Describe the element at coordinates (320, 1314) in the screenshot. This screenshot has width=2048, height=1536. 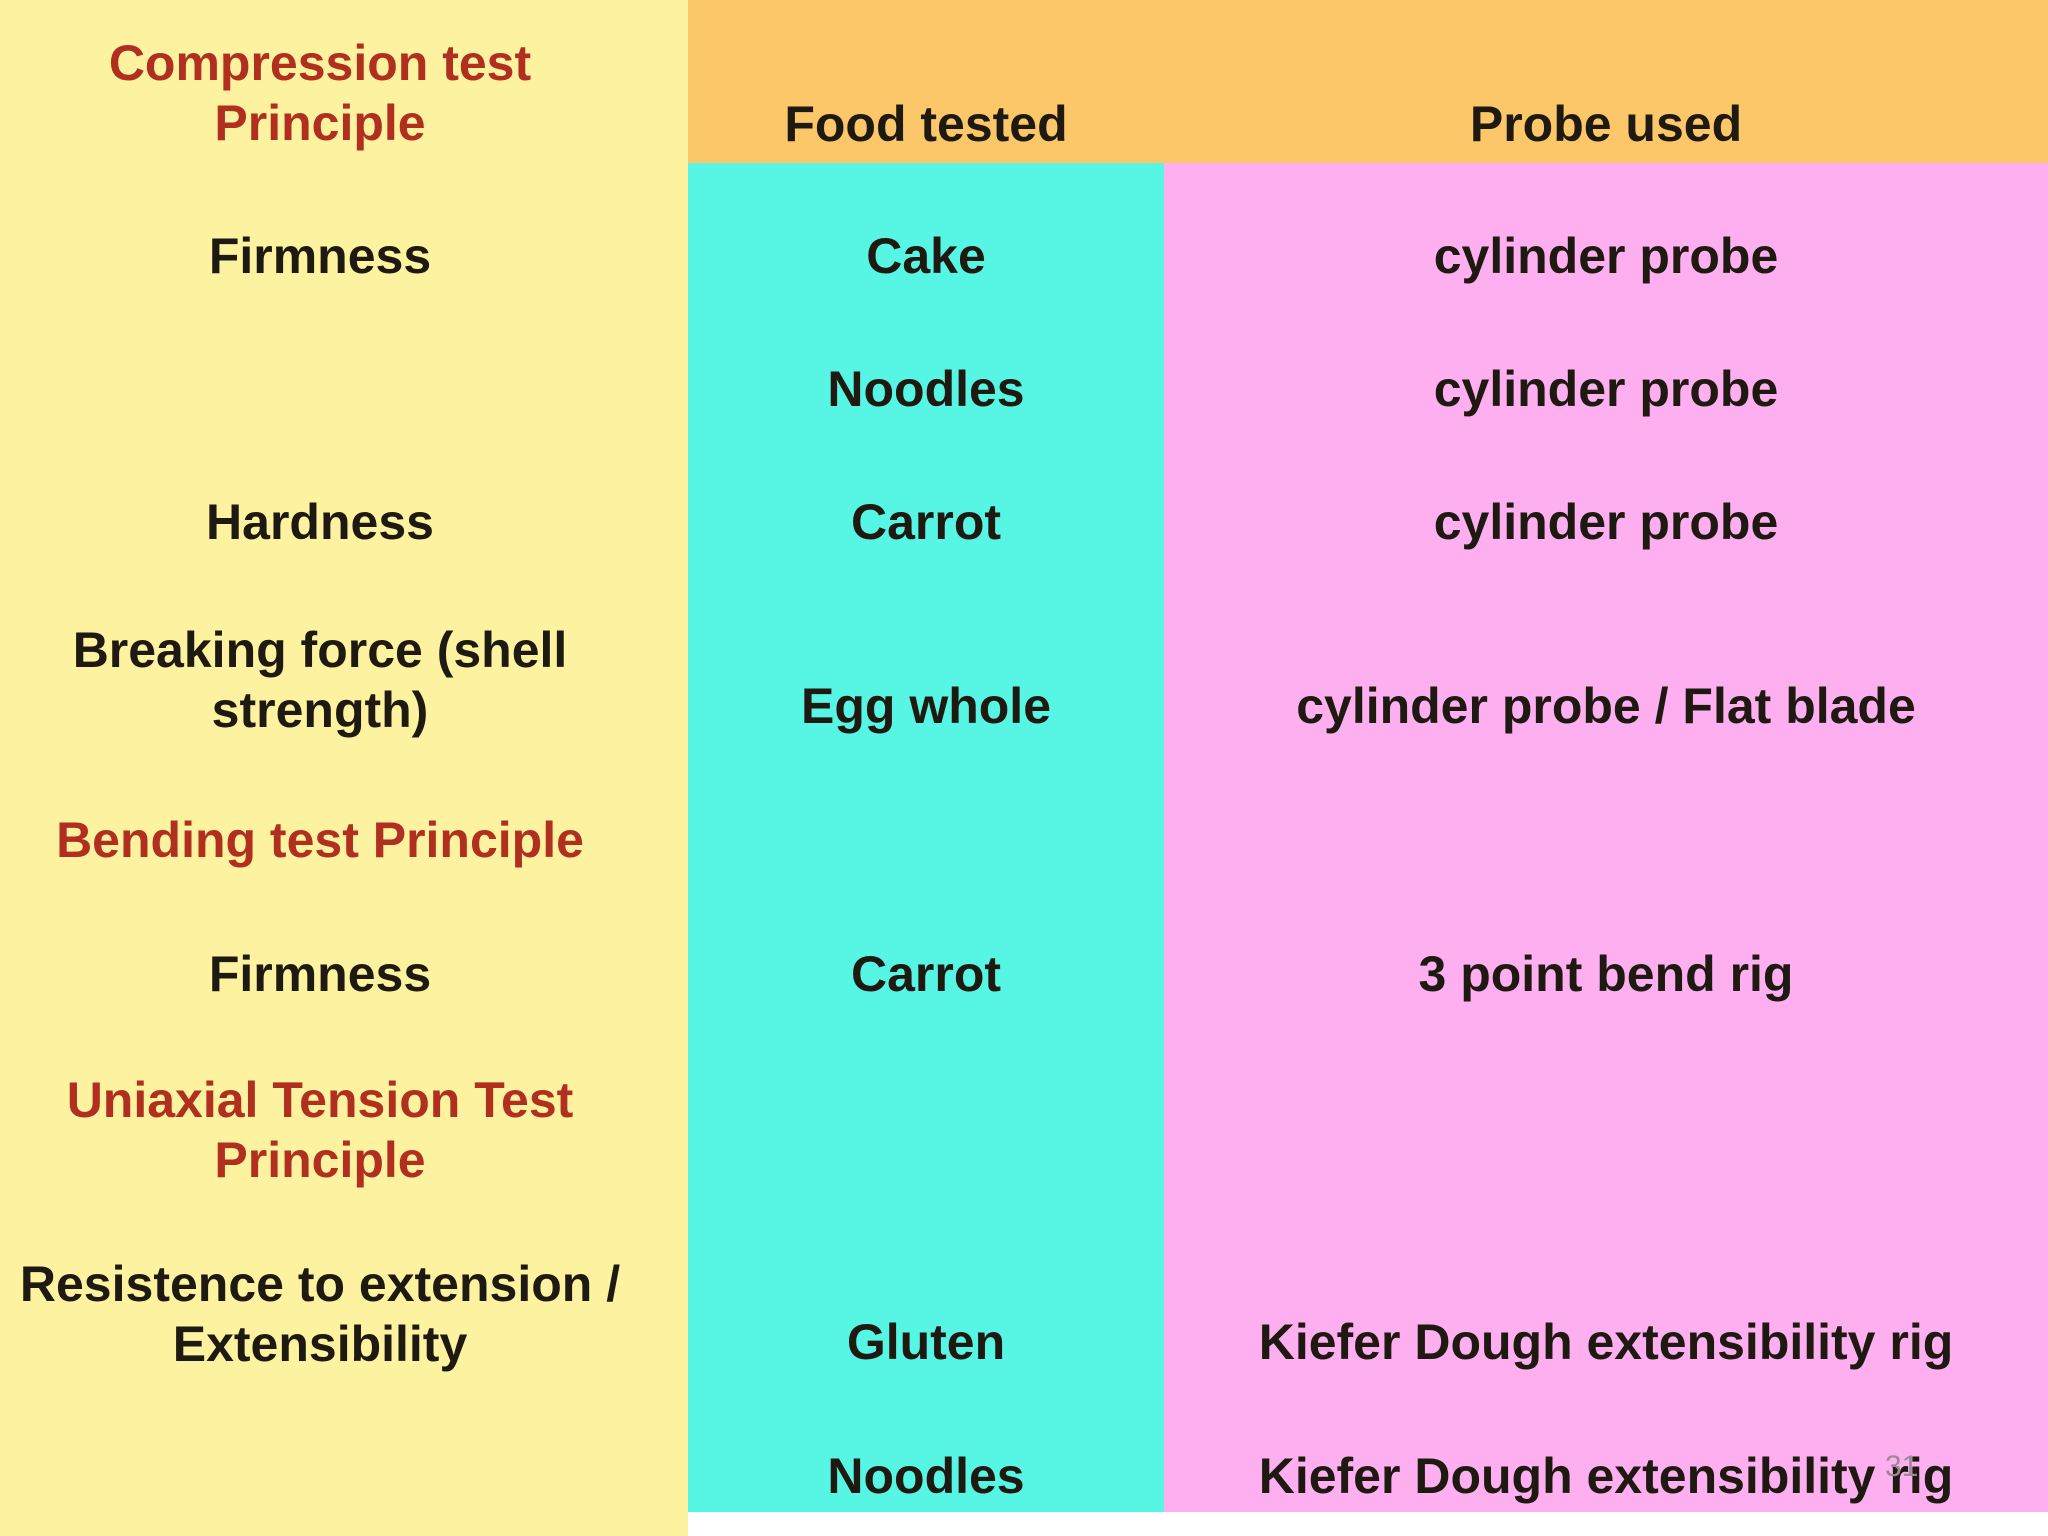
I see `test-label: Resistence to extension / Extensibility` at that location.